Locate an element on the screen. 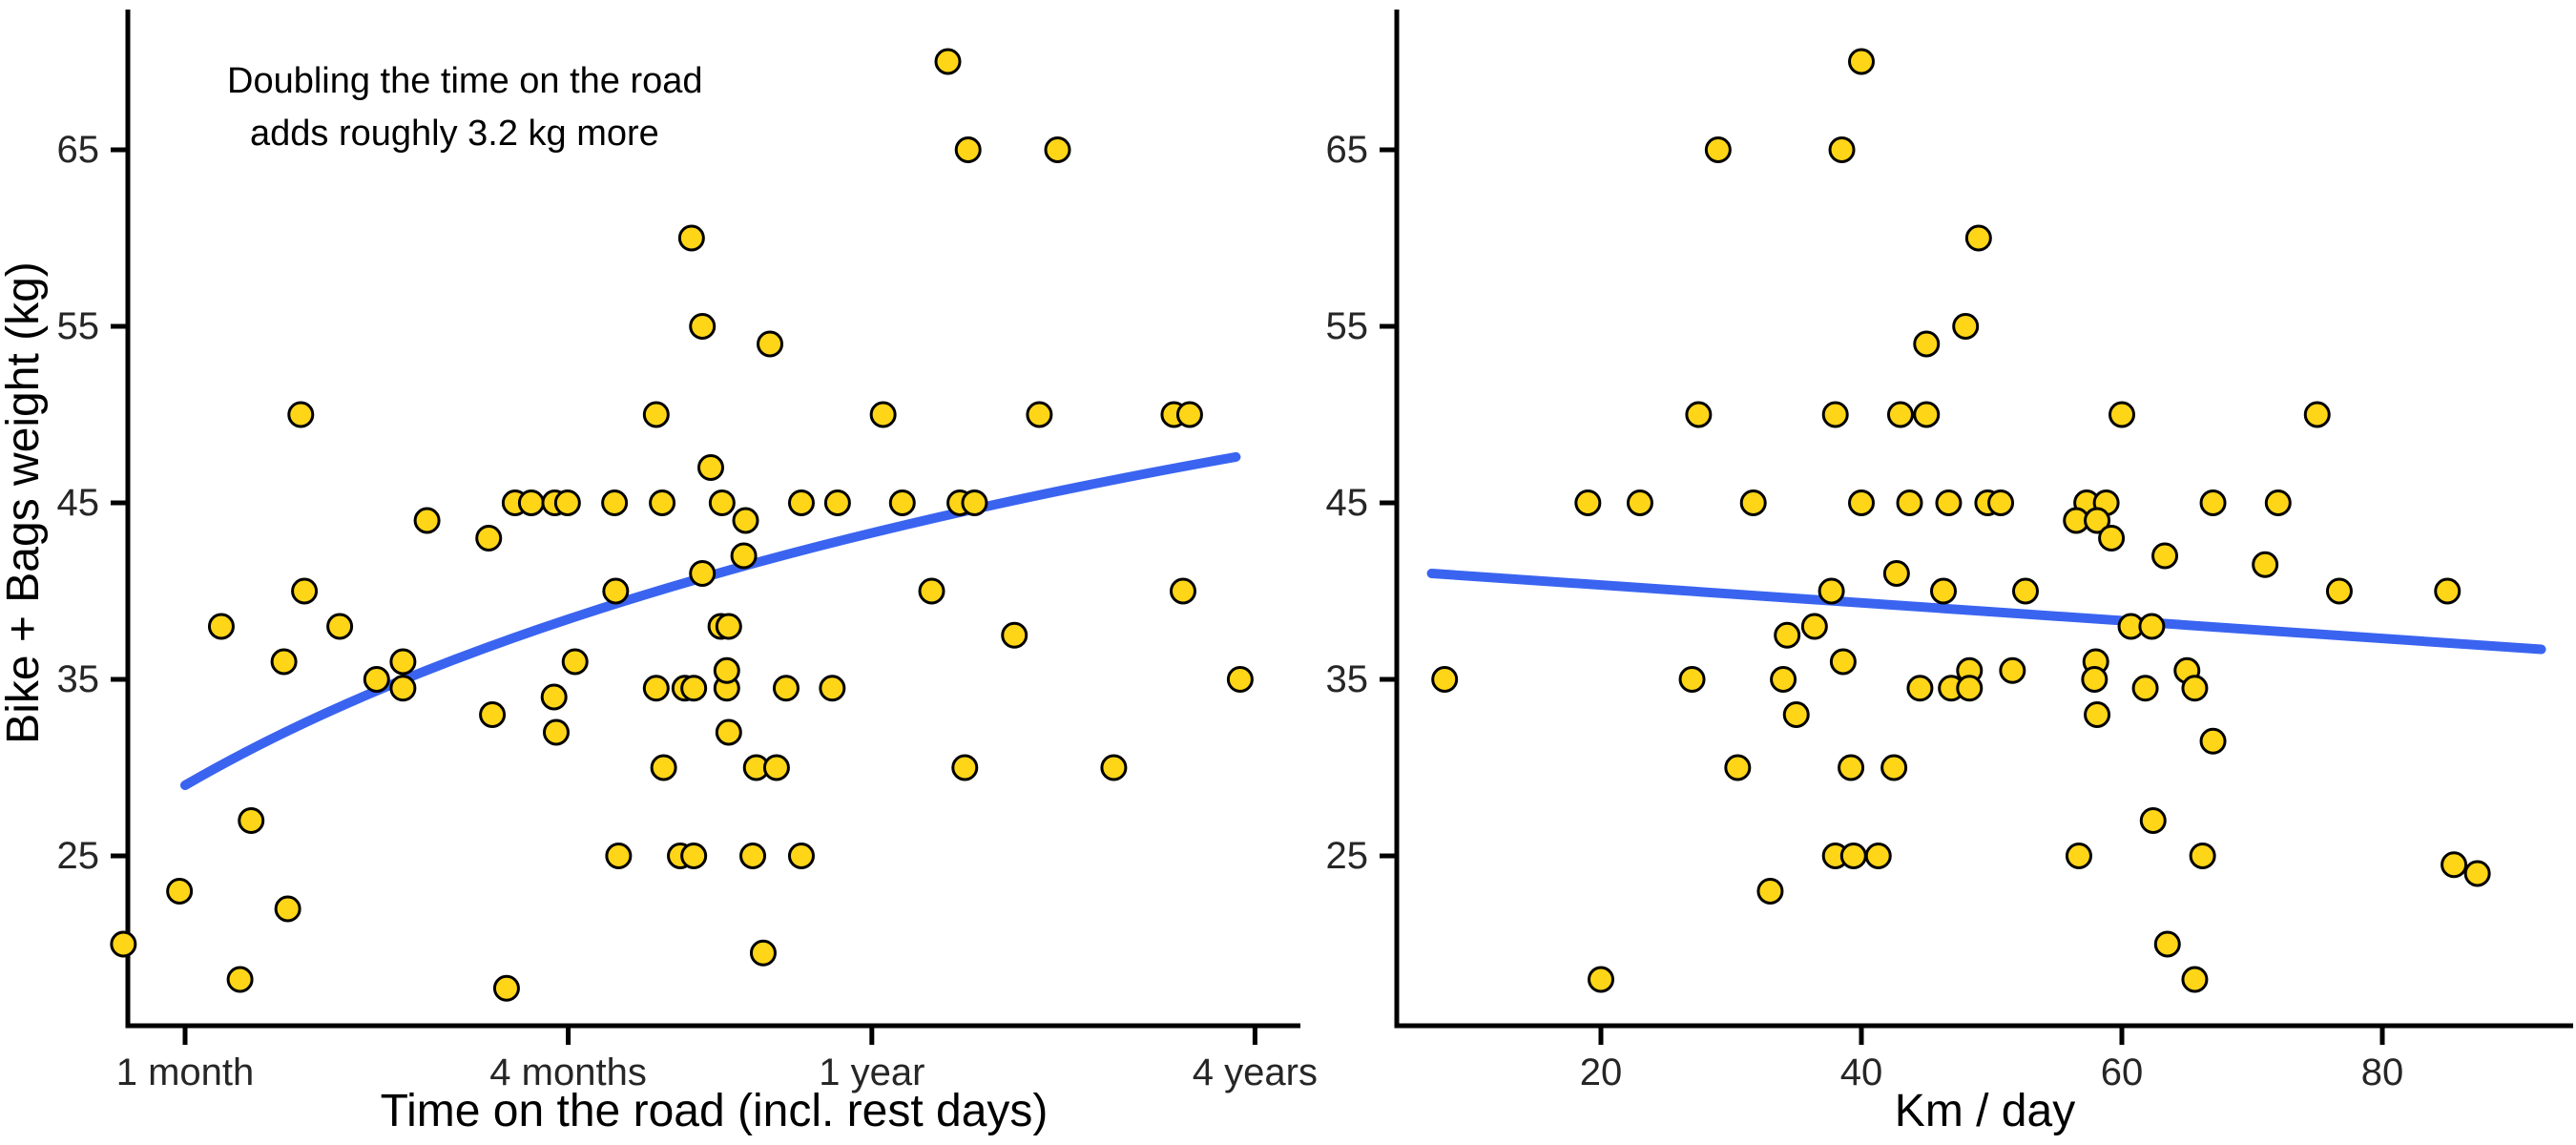 This screenshot has width=2576, height=1145. x-tick-label: 60 is located at coordinates (2122, 1072).